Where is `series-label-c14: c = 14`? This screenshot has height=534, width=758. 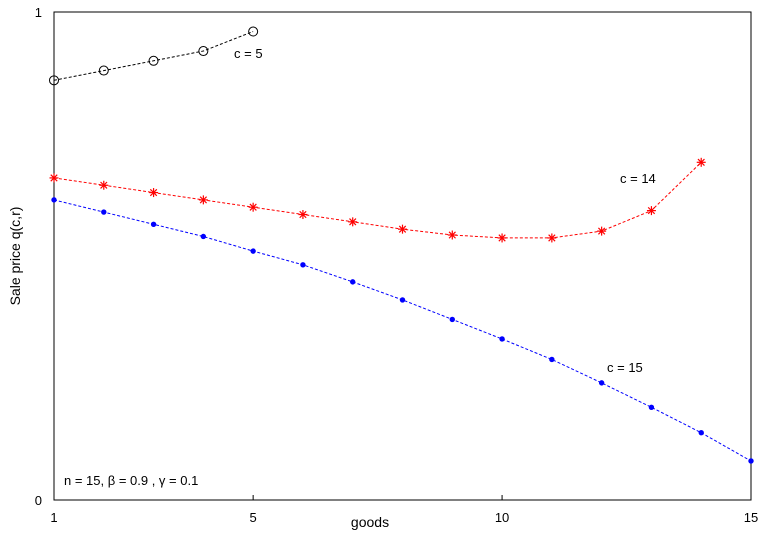
series-label-c14: c = 14 is located at coordinates (638, 178).